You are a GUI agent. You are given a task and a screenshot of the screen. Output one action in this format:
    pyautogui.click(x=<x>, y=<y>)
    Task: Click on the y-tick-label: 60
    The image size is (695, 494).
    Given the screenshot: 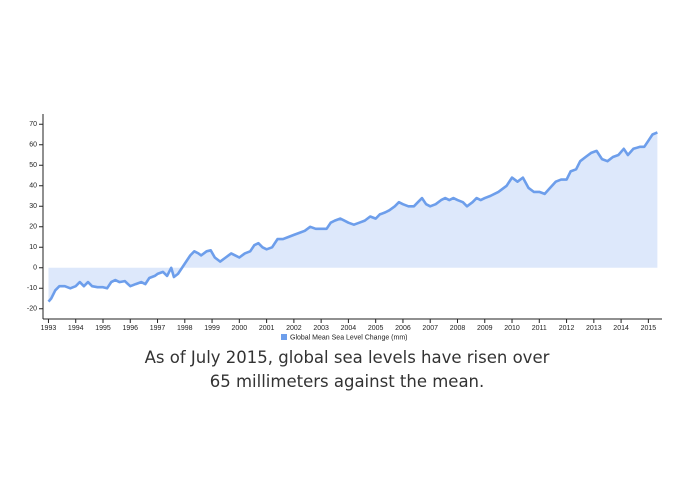 What is the action you would take?
    pyautogui.click(x=33, y=145)
    